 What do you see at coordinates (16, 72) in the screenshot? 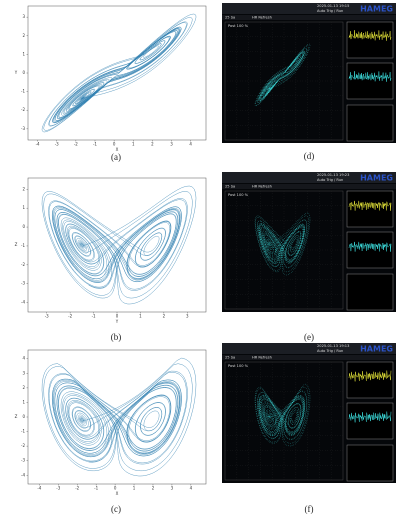
I see `y-axis-label: Y` at bounding box center [16, 72].